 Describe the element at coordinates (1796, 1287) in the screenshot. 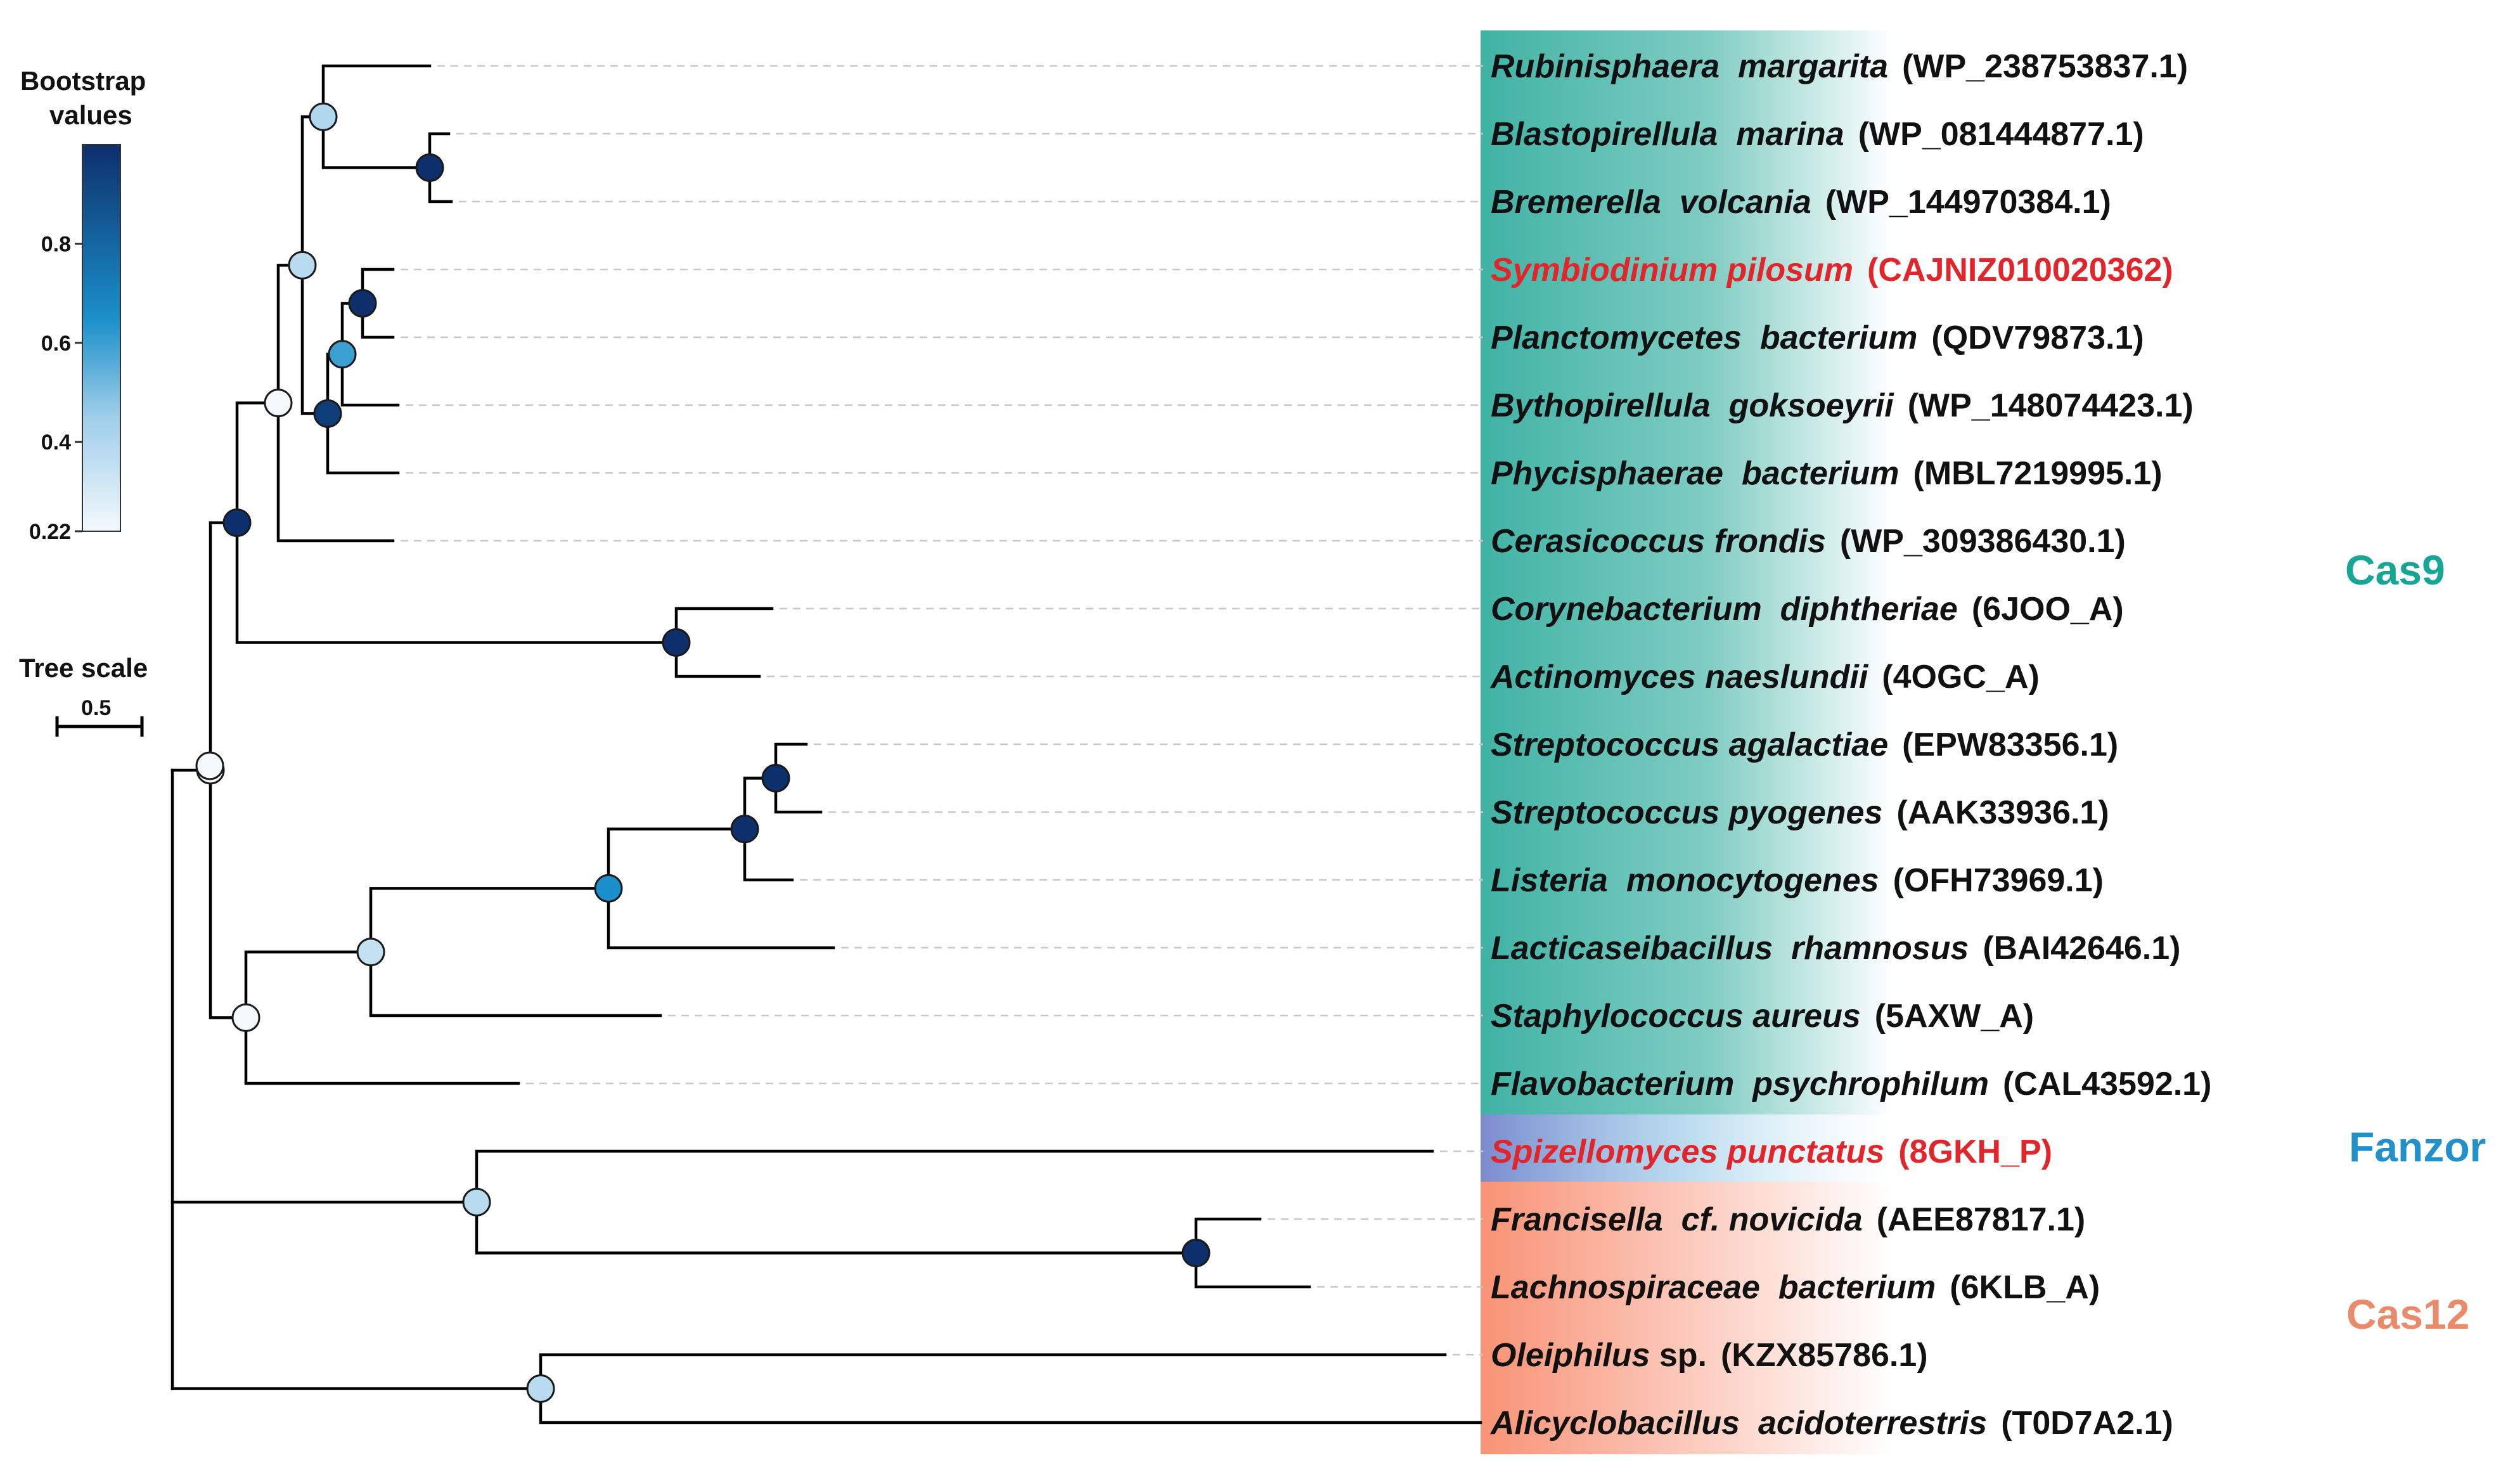

I see `leaf-label: Lachnospiraceae bacterium (6KLB_A)` at that location.